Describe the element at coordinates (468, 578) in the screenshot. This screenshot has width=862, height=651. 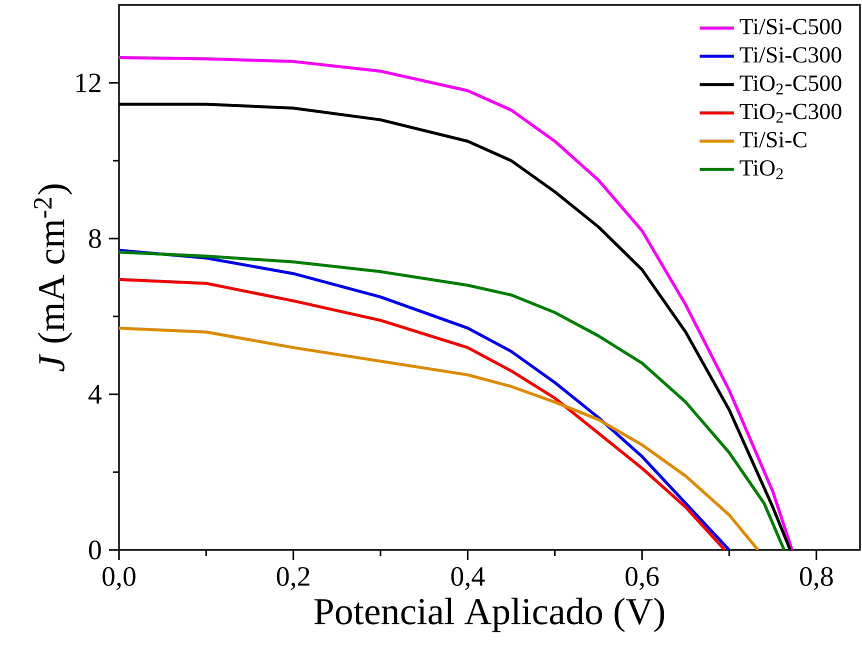
I see `x-tick-label: 0,4` at that location.